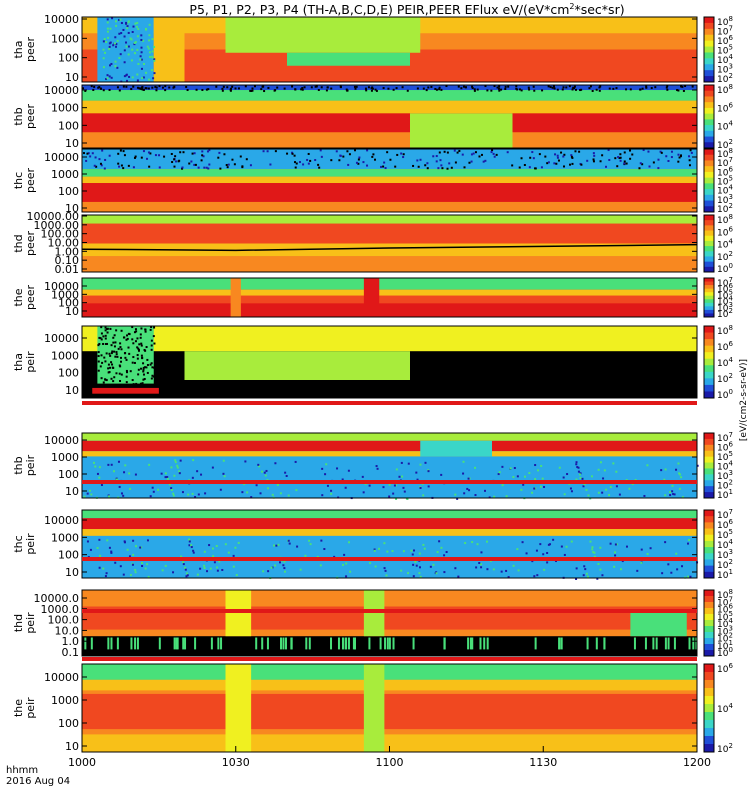  What do you see at coordinates (82, 762) in the screenshot?
I see `x-tick-label: 1000` at bounding box center [82, 762].